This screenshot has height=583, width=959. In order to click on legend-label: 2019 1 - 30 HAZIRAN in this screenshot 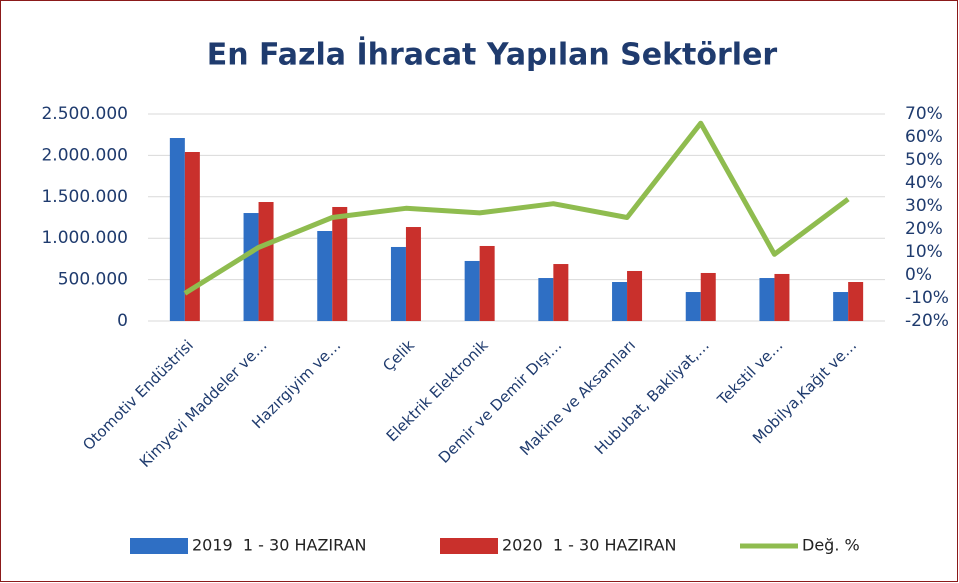, I will do `click(279, 545)`.